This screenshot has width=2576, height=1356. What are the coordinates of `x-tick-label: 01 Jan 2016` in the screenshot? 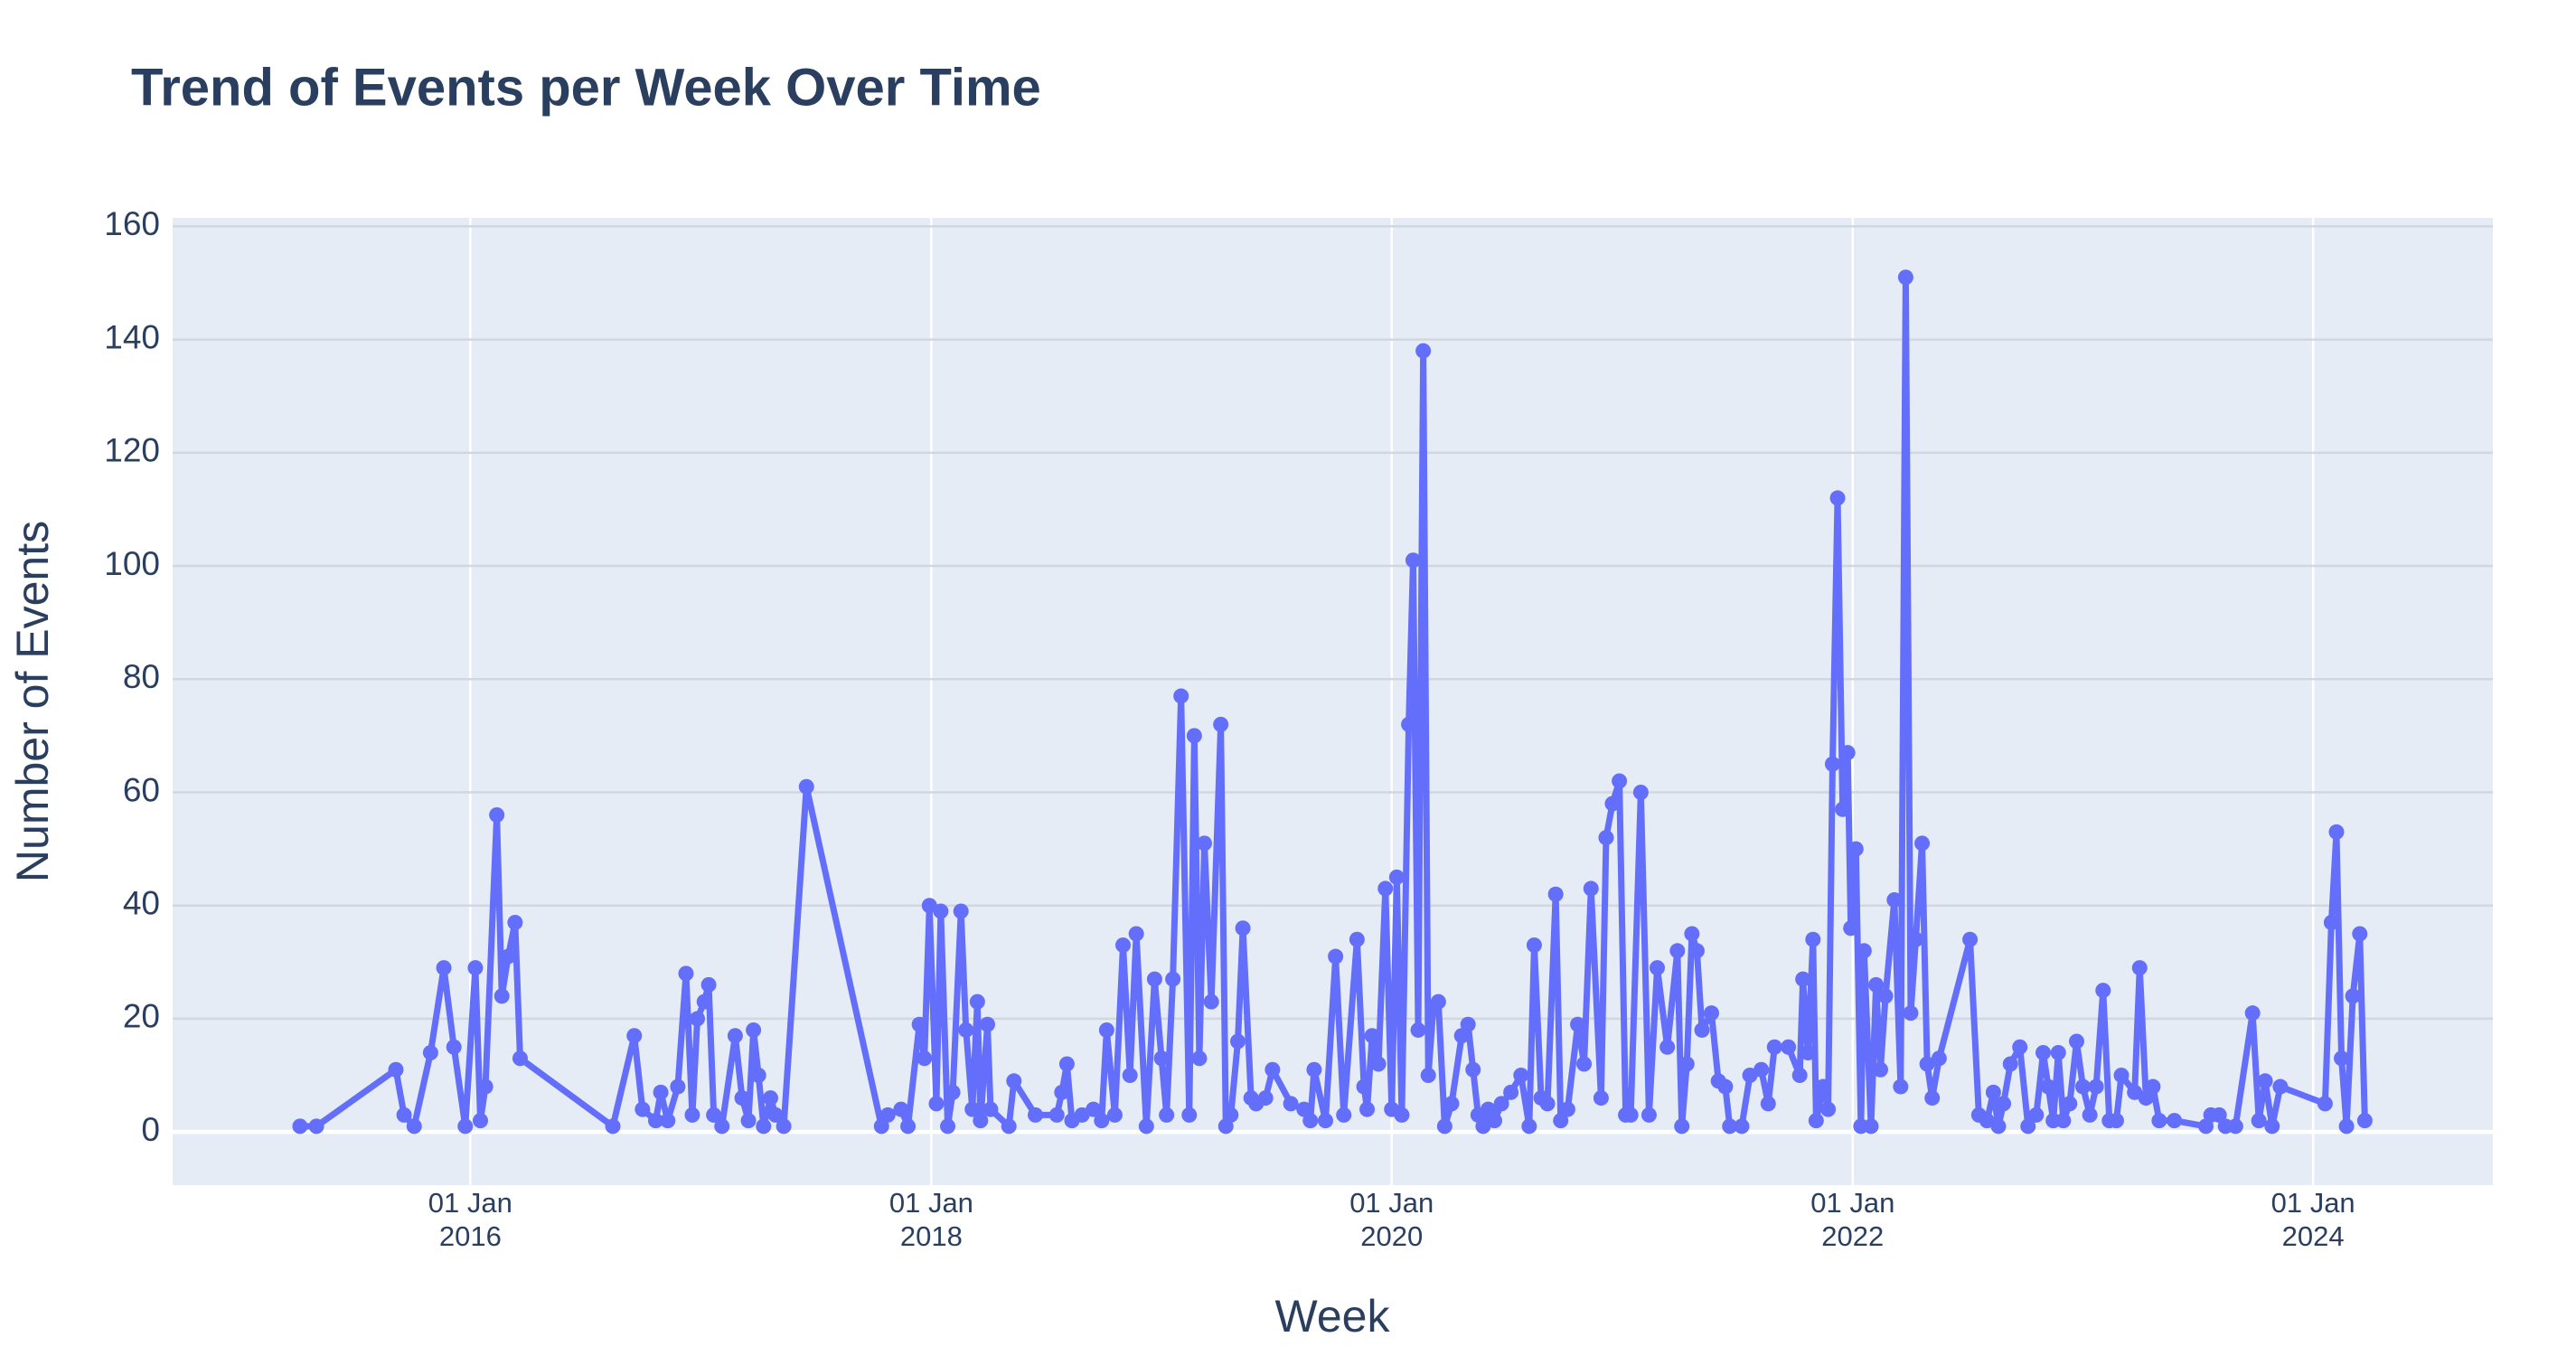 It's located at (470, 1219).